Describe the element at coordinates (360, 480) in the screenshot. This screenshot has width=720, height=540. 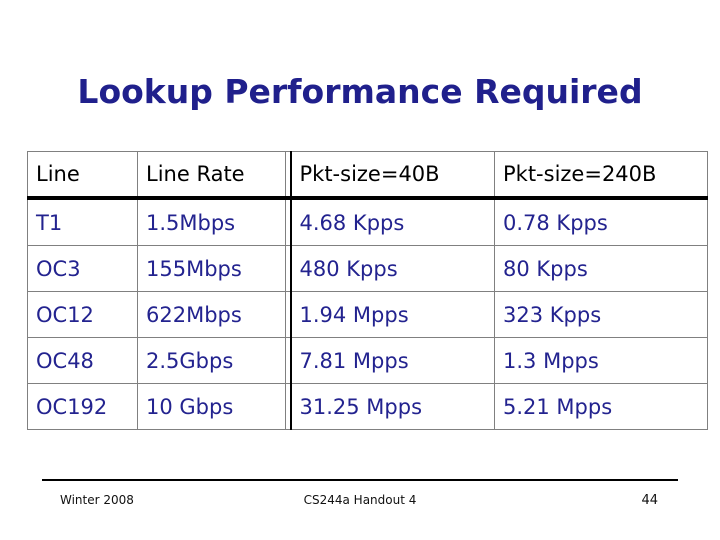
I see `footer-rule` at that location.